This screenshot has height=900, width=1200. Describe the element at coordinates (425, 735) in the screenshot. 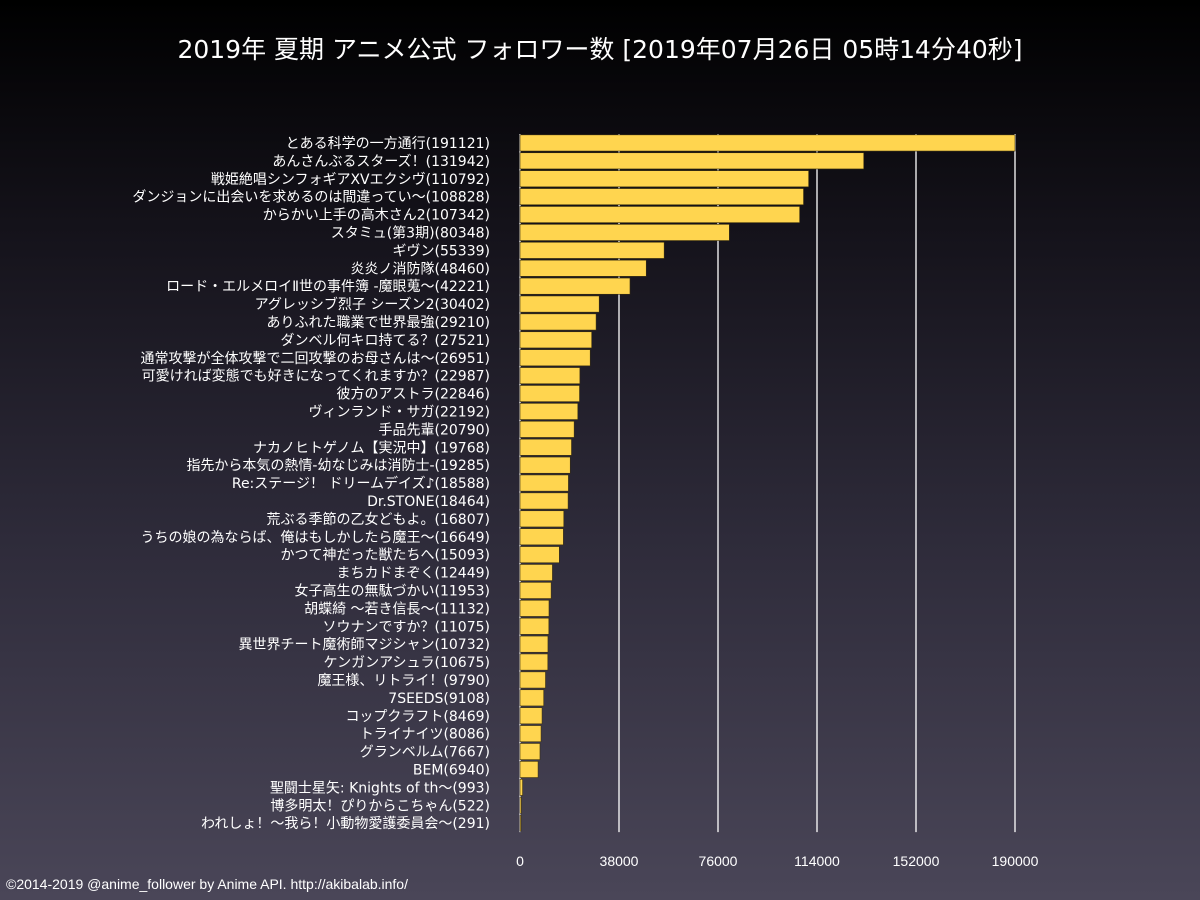

I see `category-label: トライナイツ(8086)` at that location.